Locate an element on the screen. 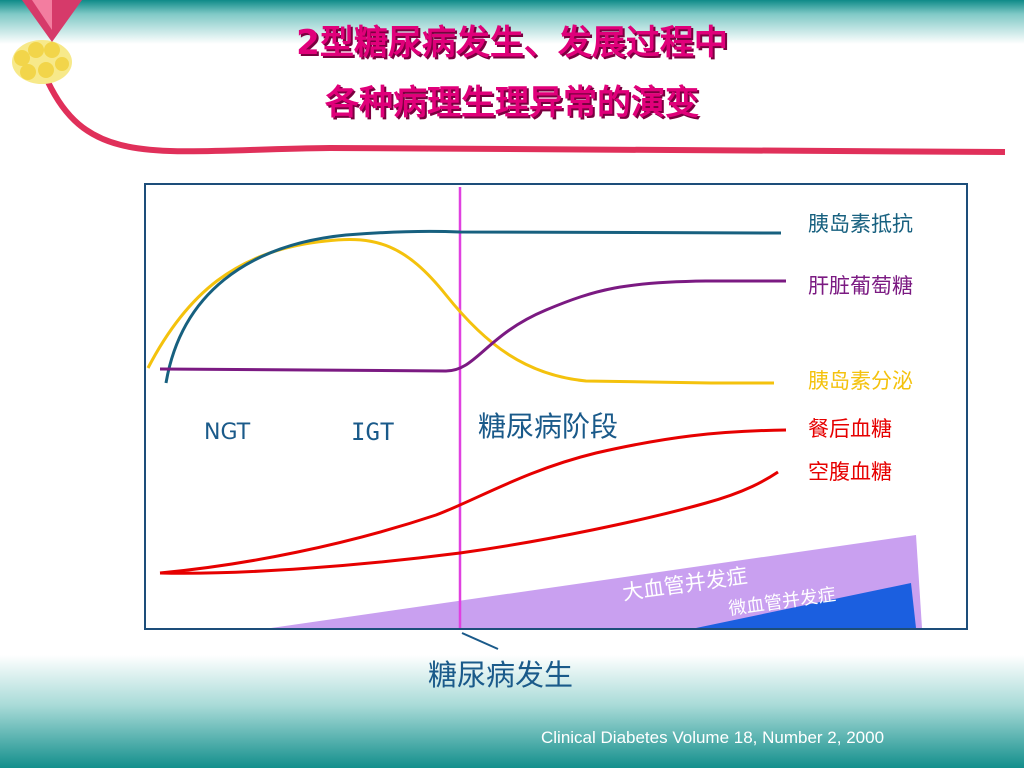  stage-ngt: NGT is located at coordinates (227, 432).